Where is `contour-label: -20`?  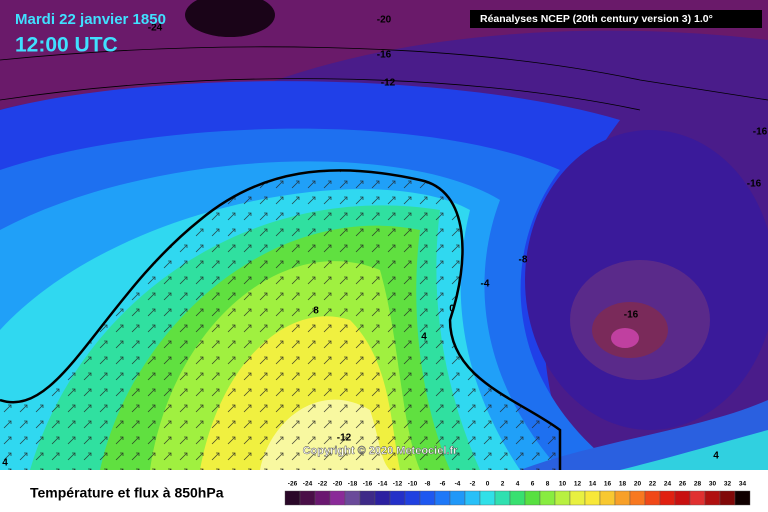 contour-label: -20 is located at coordinates (384, 20).